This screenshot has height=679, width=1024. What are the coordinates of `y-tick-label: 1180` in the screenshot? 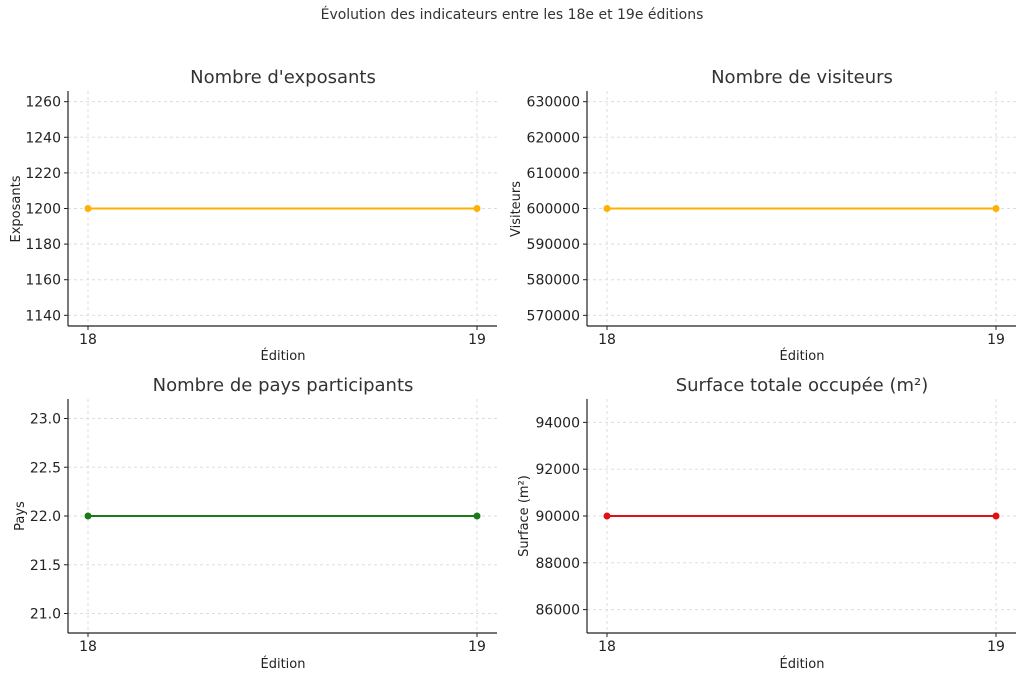 It's located at (43, 245).